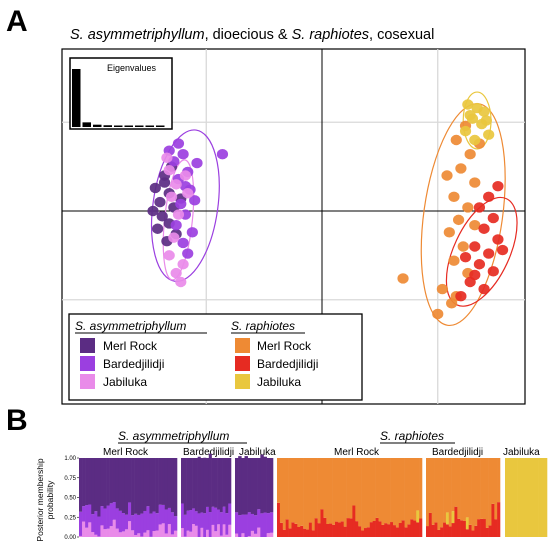  Describe the element at coordinates (313, 533) in the screenshot. I see `bar-g3-i12-c0` at that location.